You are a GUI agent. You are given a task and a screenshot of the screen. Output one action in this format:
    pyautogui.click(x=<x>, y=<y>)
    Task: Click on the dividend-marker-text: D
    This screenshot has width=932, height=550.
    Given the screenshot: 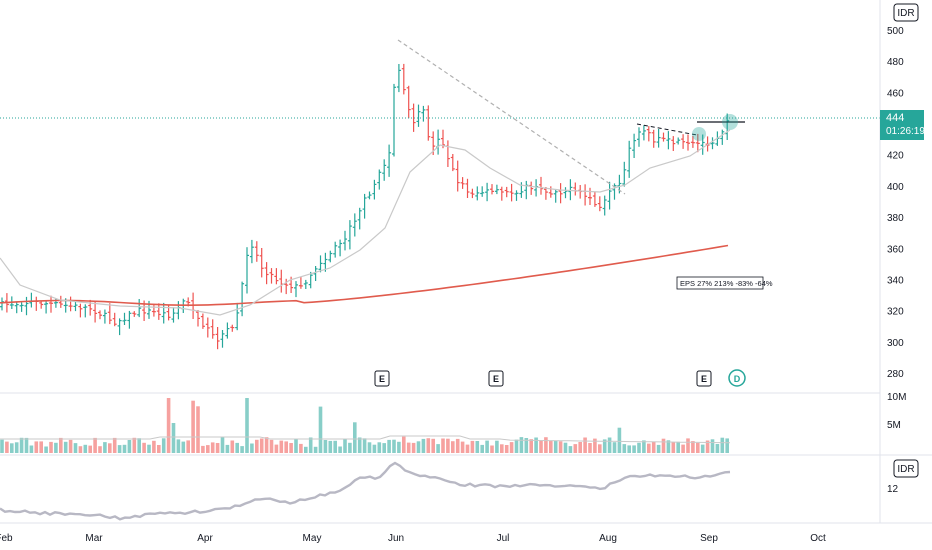 What is the action you would take?
    pyautogui.click(x=737, y=379)
    